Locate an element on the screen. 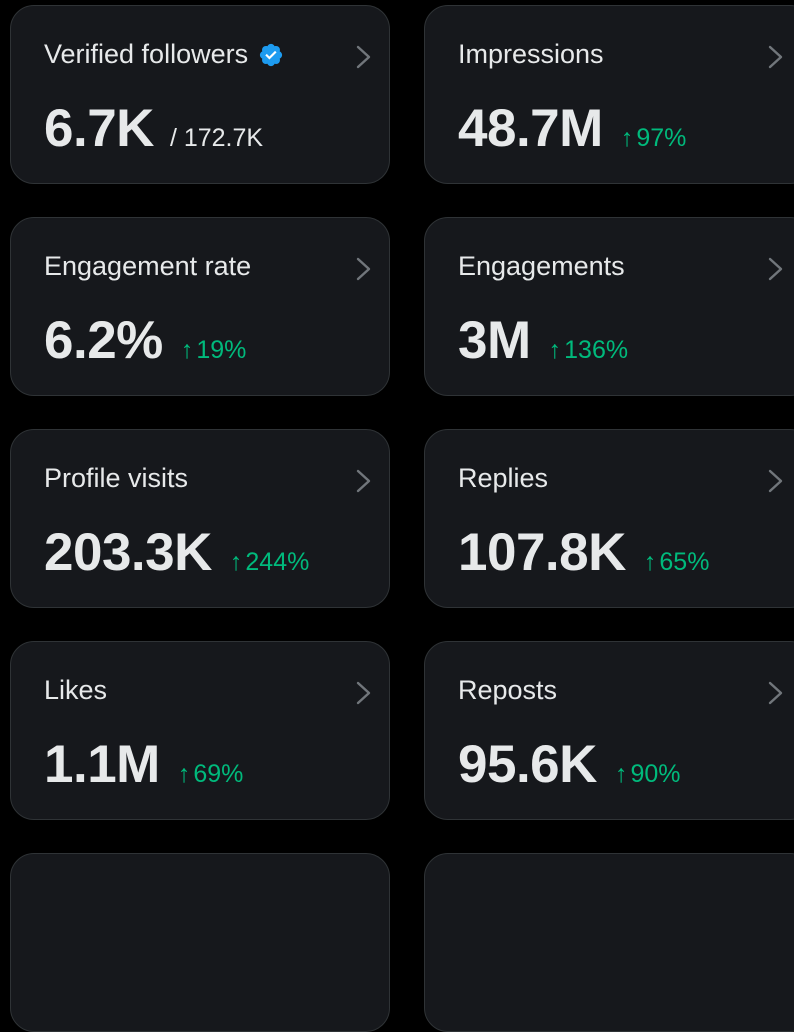 The height and width of the screenshot is (1032, 794). metric-row: 203.3K ↑ 244% is located at coordinates (176, 552).